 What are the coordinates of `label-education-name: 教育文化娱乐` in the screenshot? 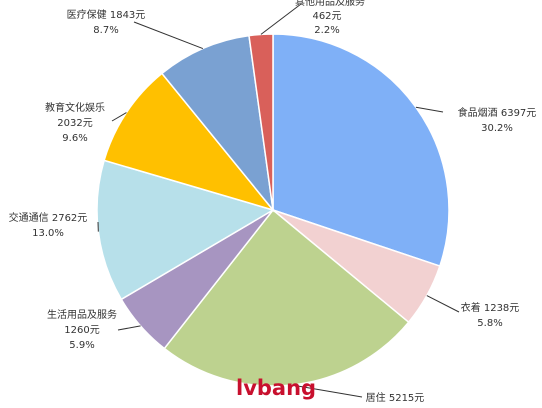 It's located at (75, 107).